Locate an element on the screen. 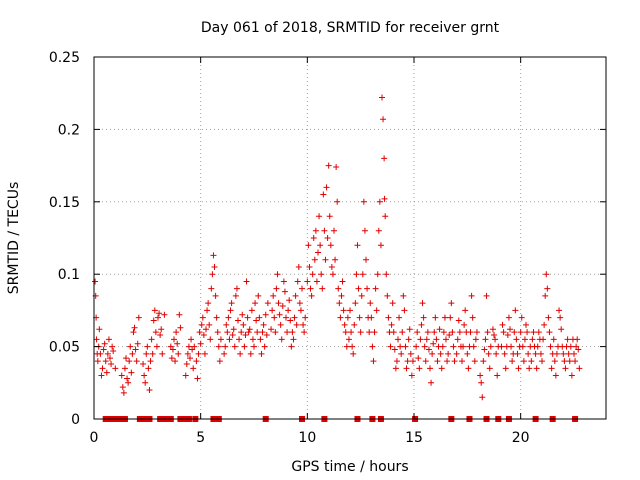  y-tick-label: 0 is located at coordinates (75, 420).